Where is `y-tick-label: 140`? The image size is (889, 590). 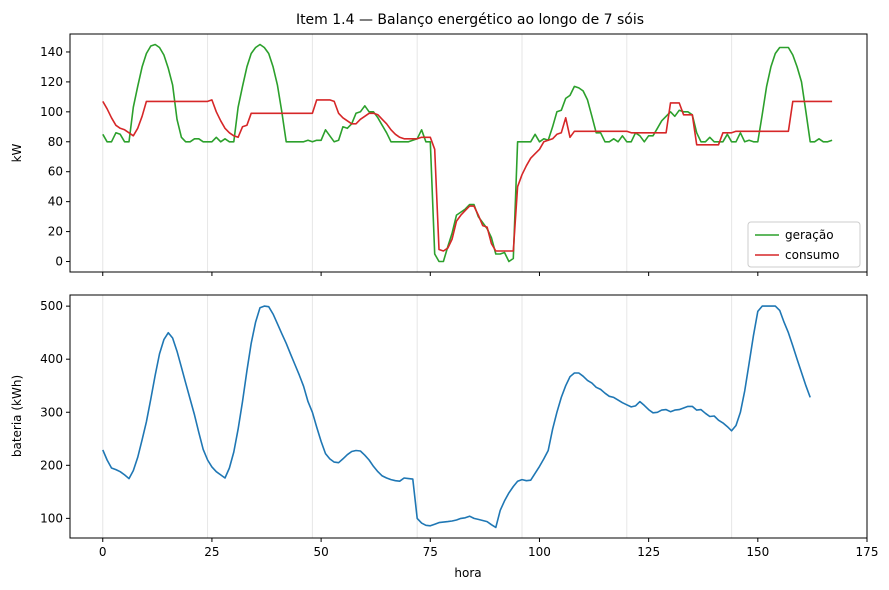
y-tick-label: 140 is located at coordinates (51, 52).